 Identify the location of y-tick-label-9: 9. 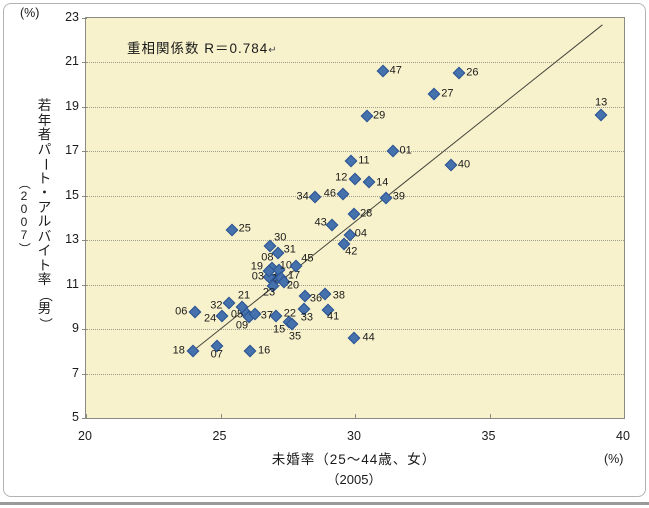
(75, 328).